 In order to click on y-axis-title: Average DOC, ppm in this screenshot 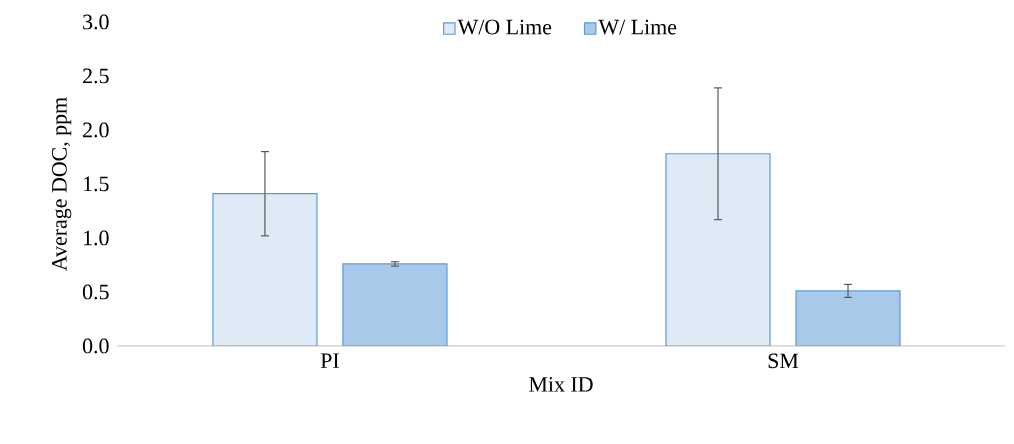, I will do `click(62, 184)`.